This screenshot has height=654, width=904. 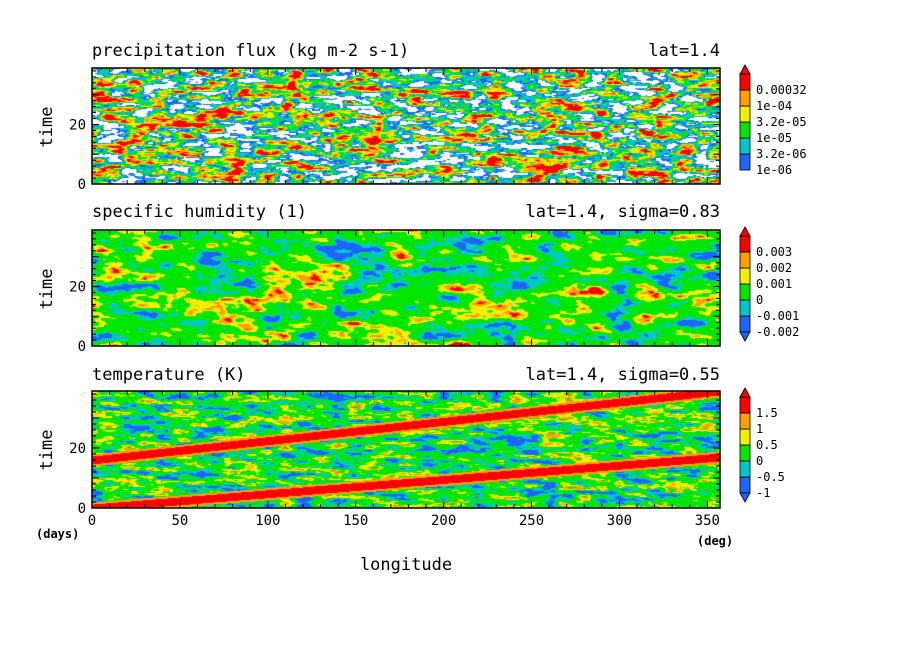 I want to click on x-tick-label: 250, so click(x=531, y=521).